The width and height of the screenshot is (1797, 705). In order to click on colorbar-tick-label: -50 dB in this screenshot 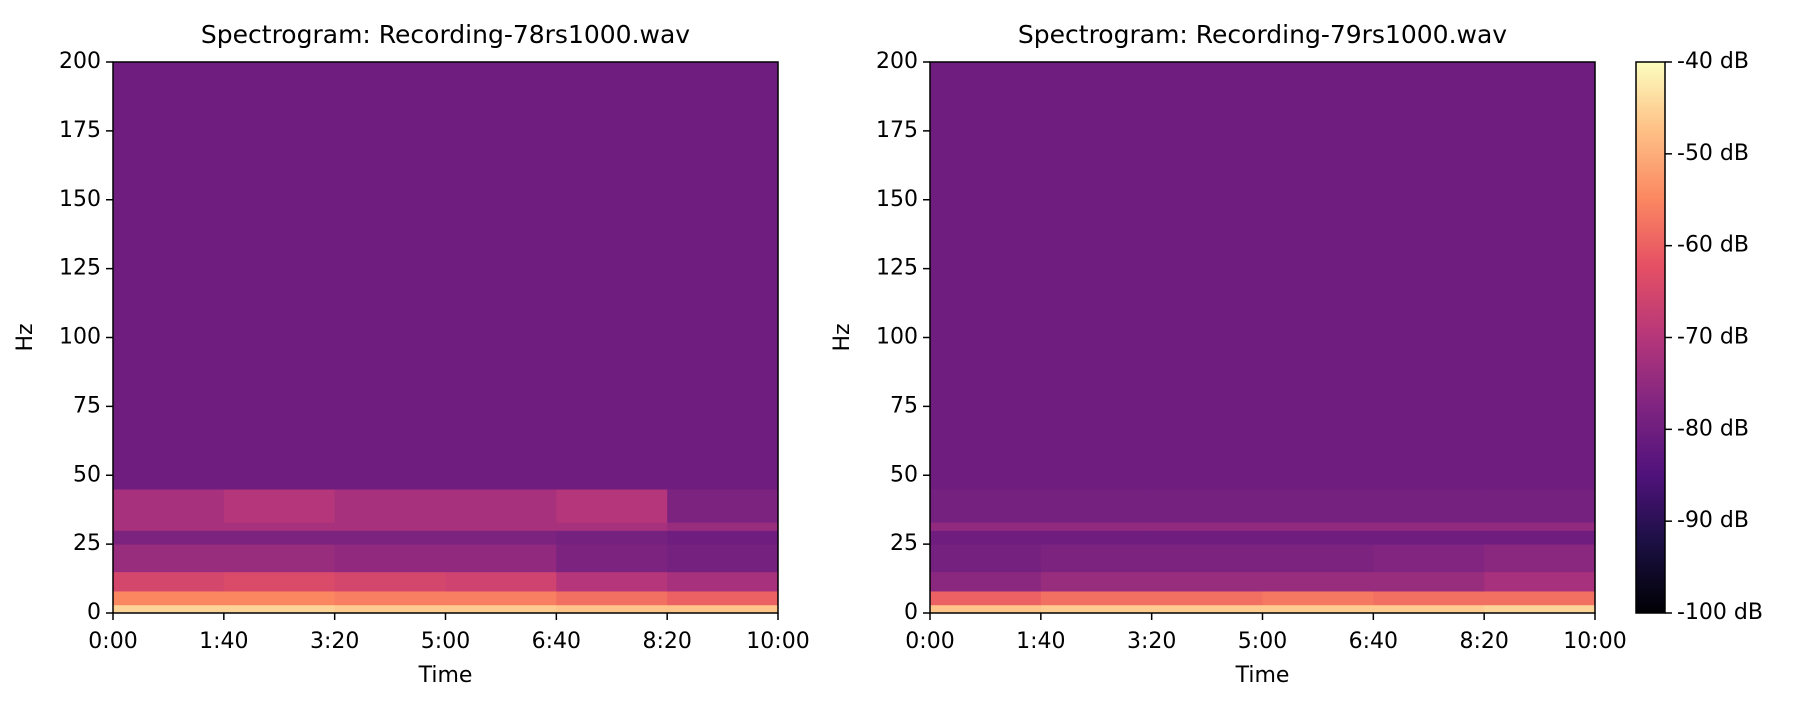, I will do `click(1713, 153)`.